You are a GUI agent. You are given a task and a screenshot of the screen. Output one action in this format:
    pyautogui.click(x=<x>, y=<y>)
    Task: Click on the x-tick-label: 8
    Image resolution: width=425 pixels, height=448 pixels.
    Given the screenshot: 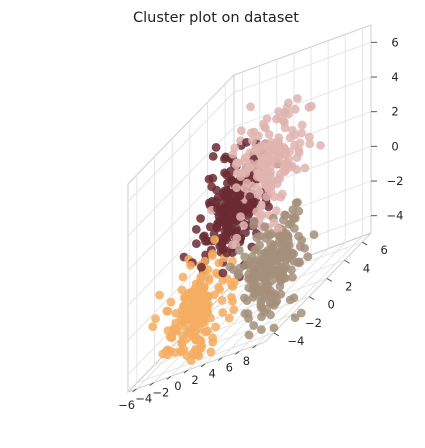 What is the action you would take?
    pyautogui.click(x=246, y=361)
    